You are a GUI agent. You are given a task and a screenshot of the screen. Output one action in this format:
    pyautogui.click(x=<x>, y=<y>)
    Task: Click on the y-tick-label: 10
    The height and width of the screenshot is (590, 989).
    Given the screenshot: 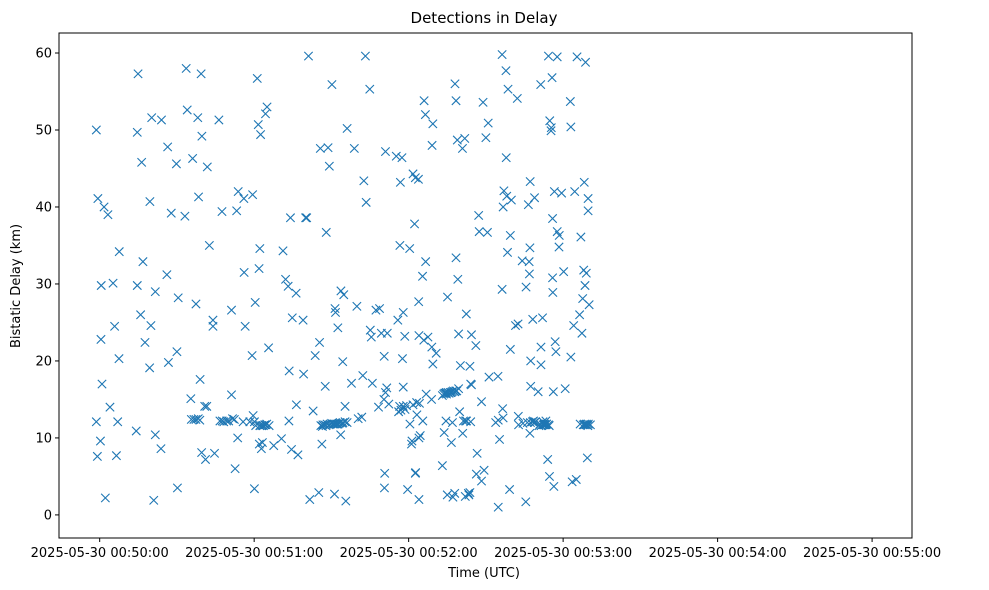 What is the action you would take?
    pyautogui.click(x=43, y=438)
    